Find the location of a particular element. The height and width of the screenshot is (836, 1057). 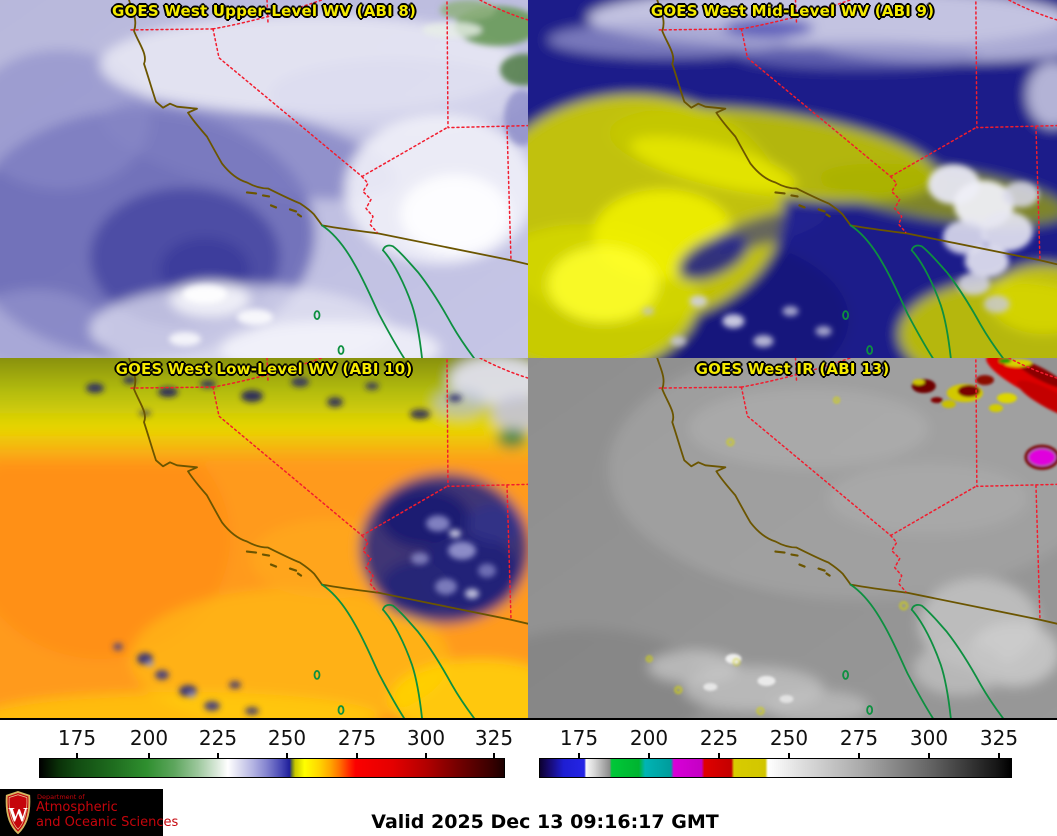

logo-dept-line2: and Oceanic Sciences is located at coordinates (107, 822).